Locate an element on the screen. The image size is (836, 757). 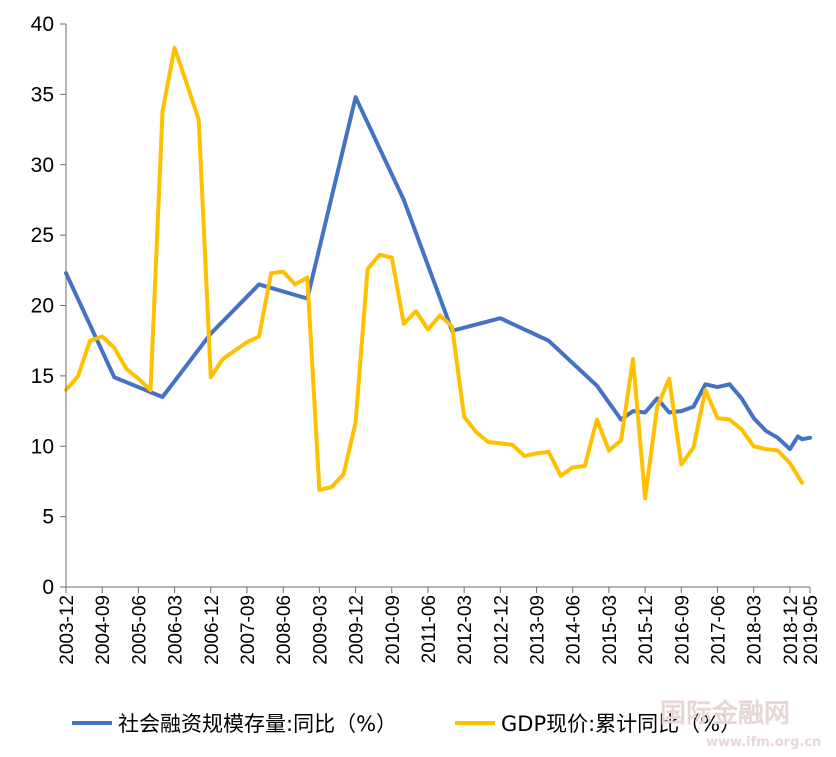
y-tick-labels: 0 5 10 15 20 25 30 35 40 is located at coordinates (48, 306).